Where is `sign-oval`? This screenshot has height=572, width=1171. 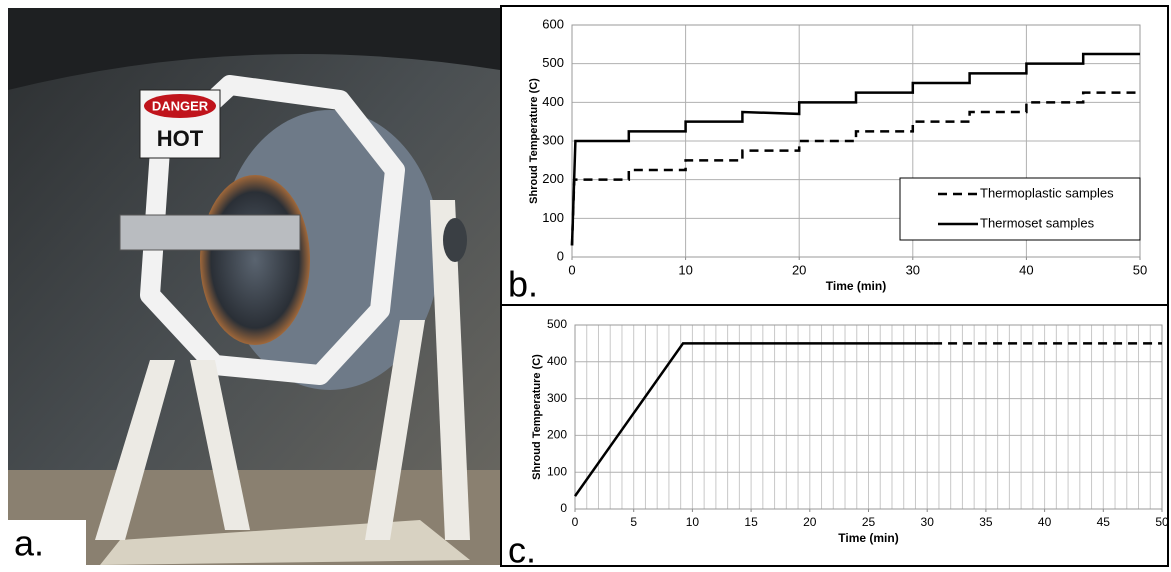 sign-oval is located at coordinates (180, 106).